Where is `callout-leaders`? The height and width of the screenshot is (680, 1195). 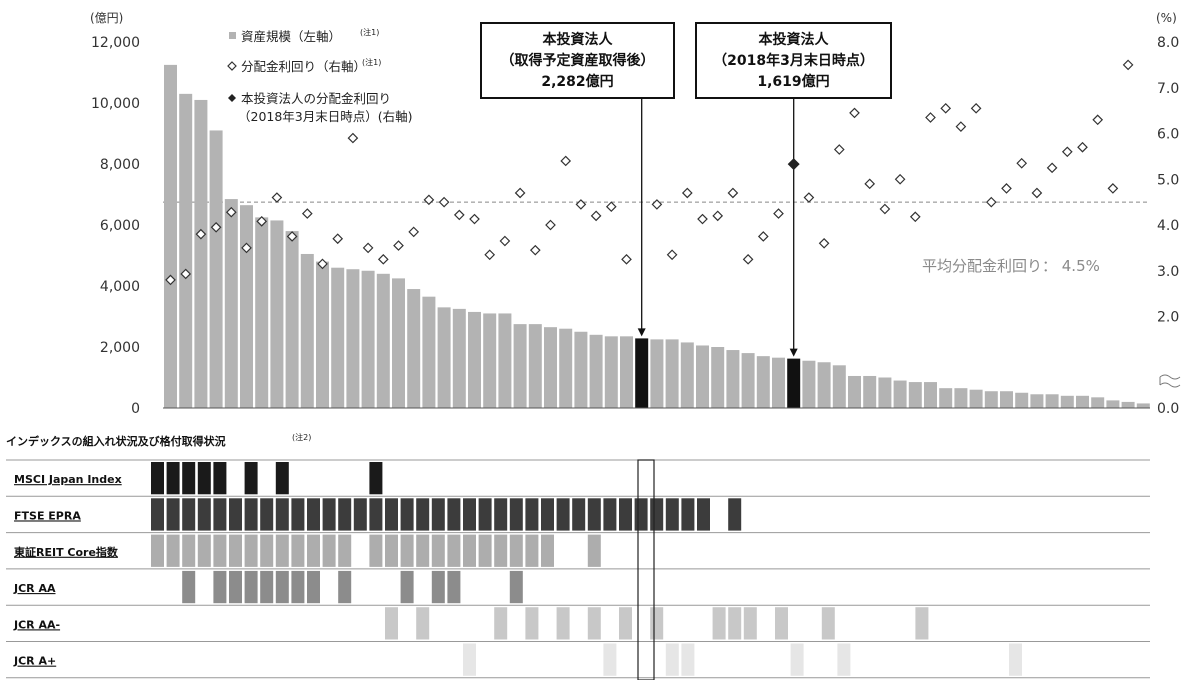
callout-leaders is located at coordinates (717, 227).